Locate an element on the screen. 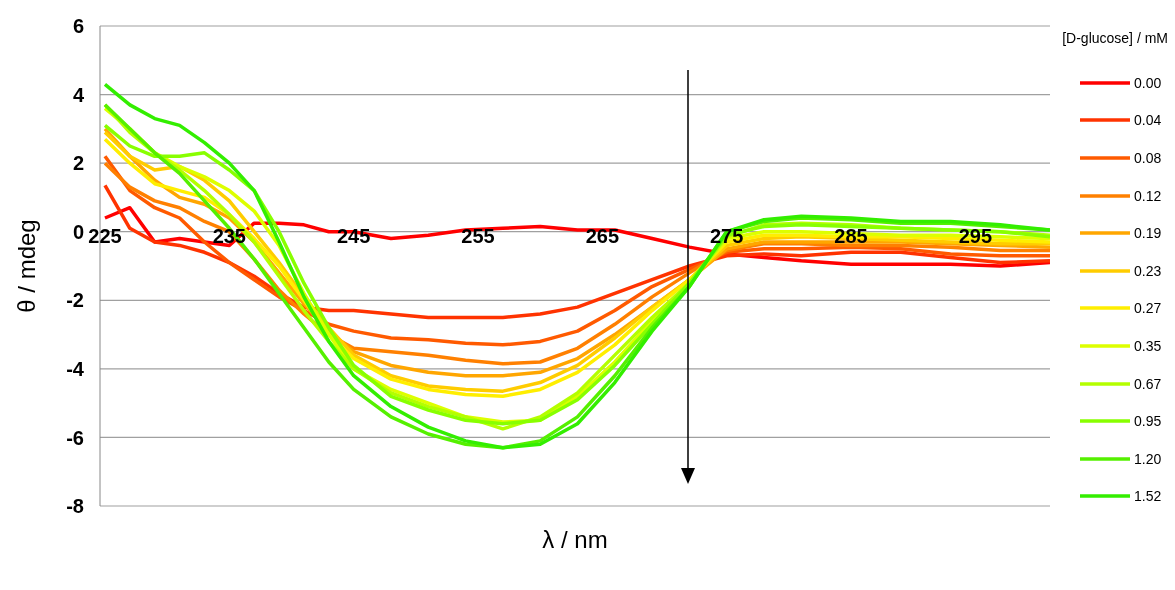 This screenshot has width=1175, height=590. y-tick-label: 6 is located at coordinates (78, 26).